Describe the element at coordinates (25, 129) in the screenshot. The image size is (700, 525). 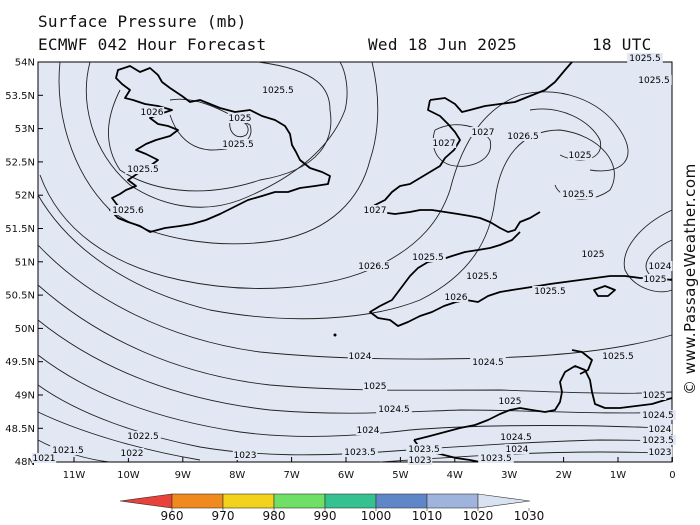
I see `lat-label: 53N` at that location.